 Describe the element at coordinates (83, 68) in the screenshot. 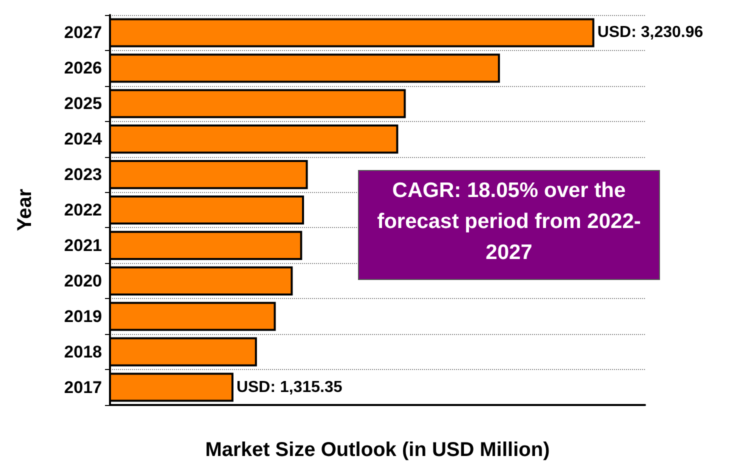

I see `y-tick-label: 2026` at that location.